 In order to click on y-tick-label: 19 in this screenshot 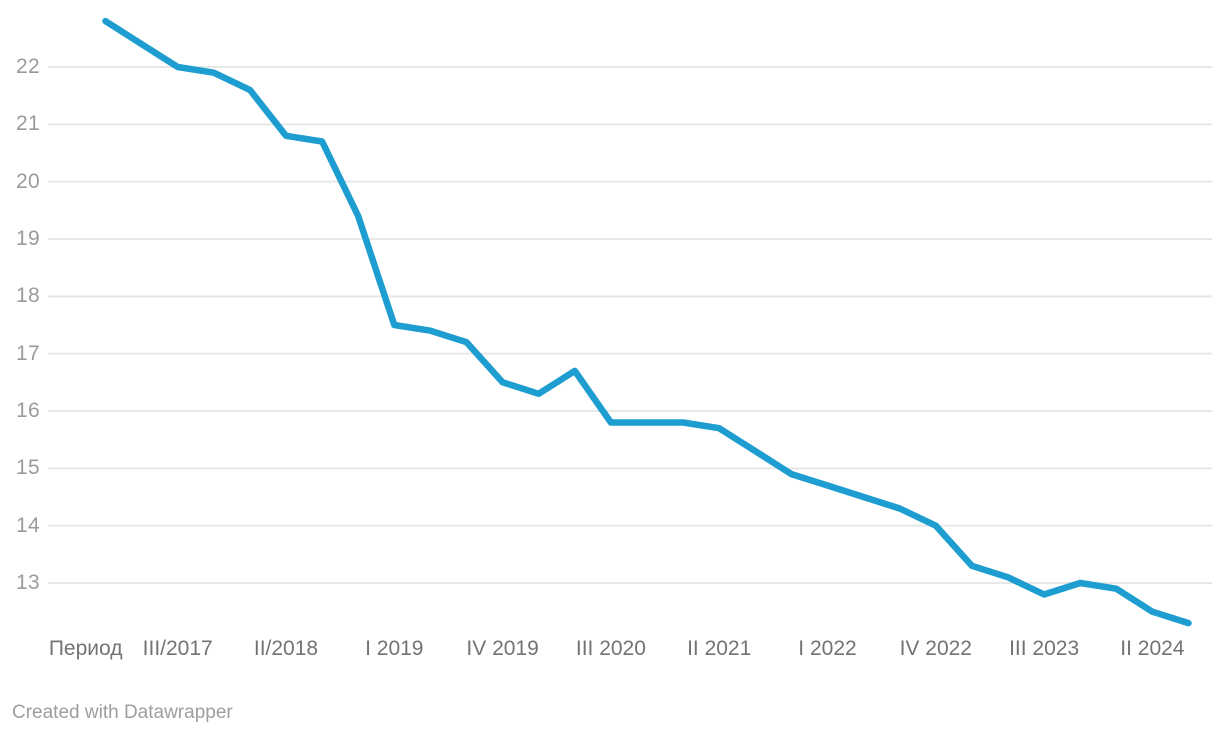, I will do `click(28, 238)`.